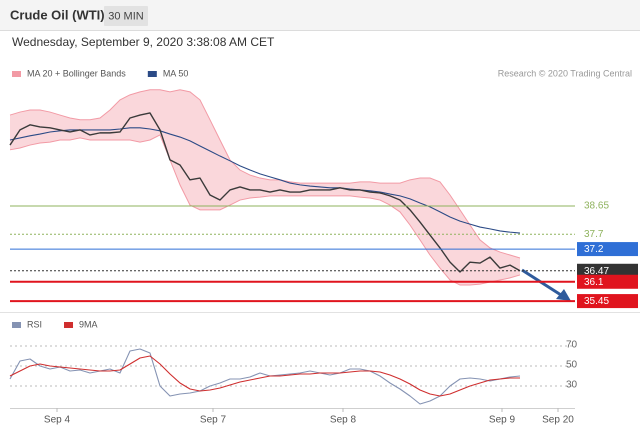 This screenshot has height=439, width=640. What do you see at coordinates (176, 73) in the screenshot?
I see `legend-label: MA 50` at bounding box center [176, 73].